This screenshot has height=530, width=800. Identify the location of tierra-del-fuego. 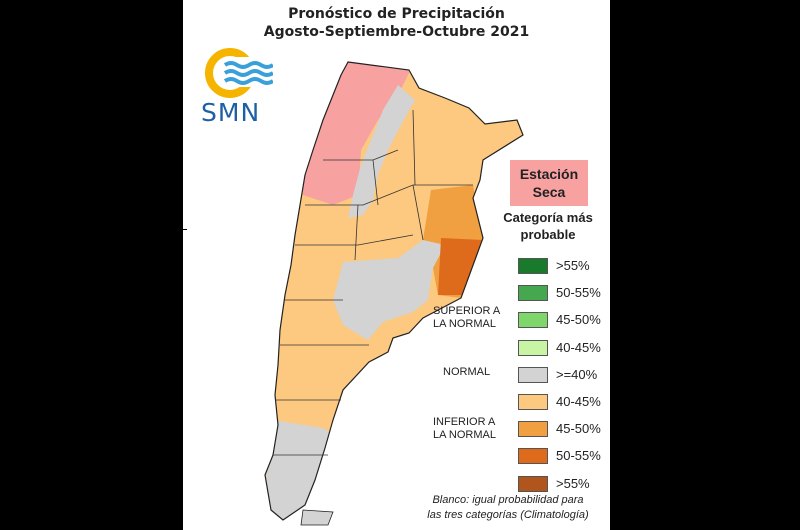
(317, 517).